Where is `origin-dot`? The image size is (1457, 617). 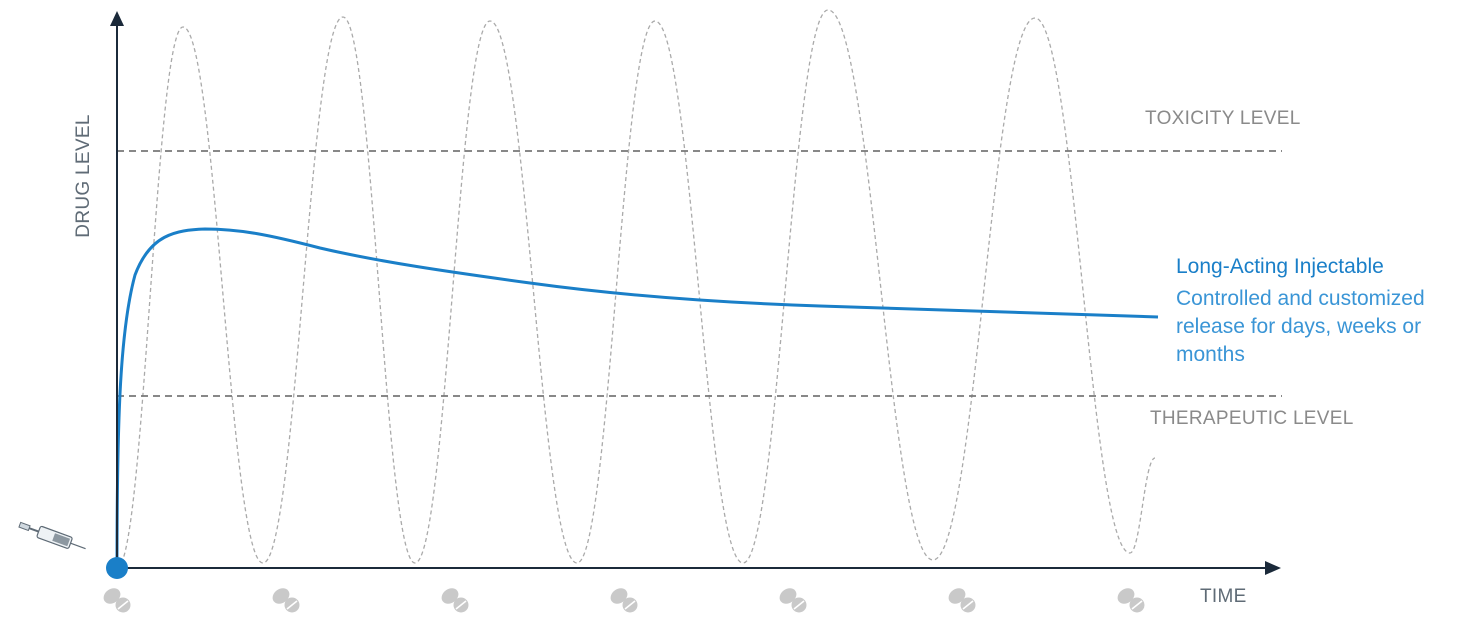
origin-dot is located at coordinates (117, 568).